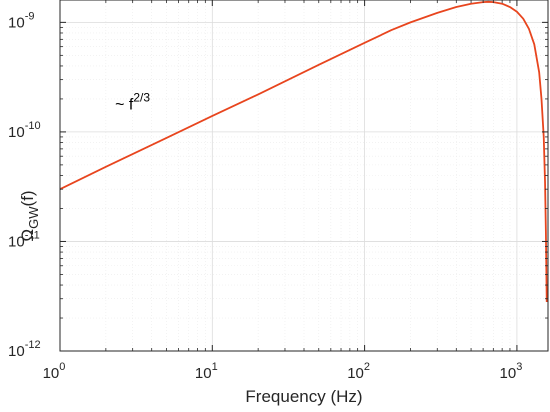 The height and width of the screenshot is (412, 550). I want to click on x-tick-label: 10², so click(358, 371).